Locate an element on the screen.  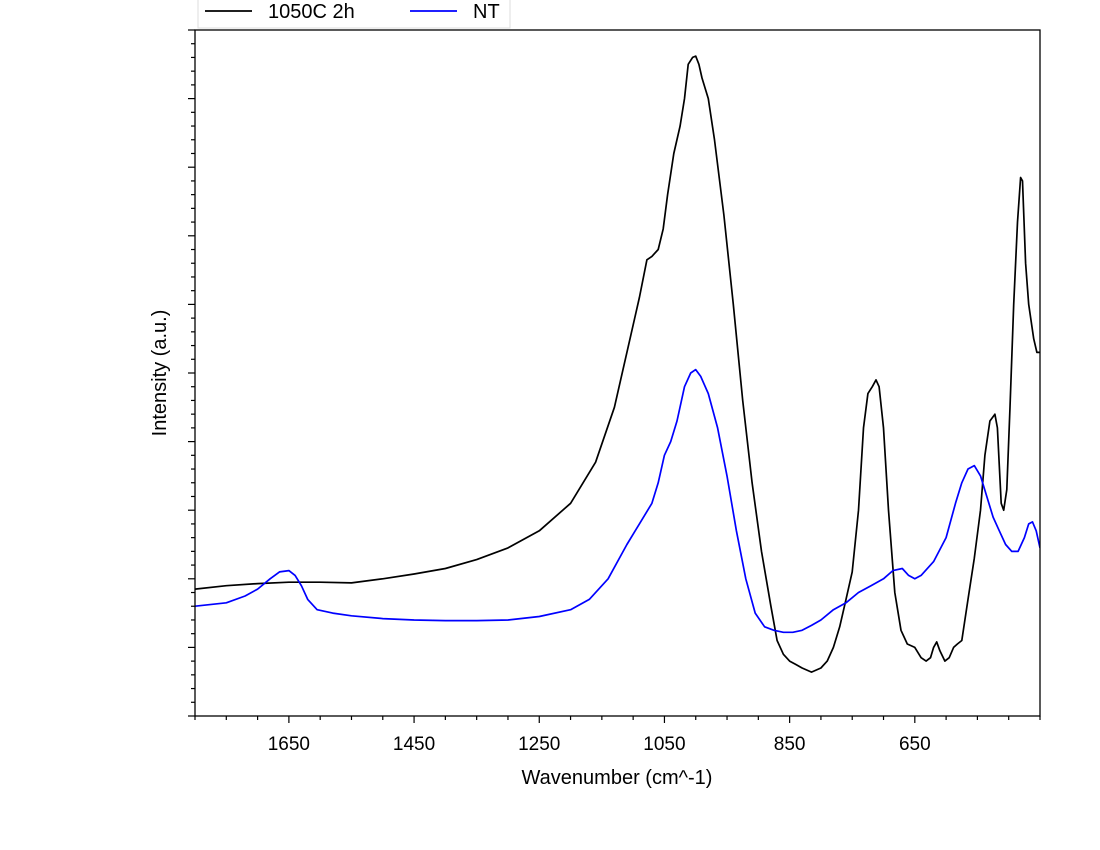
x-tick-label: 850 is located at coordinates (790, 744).